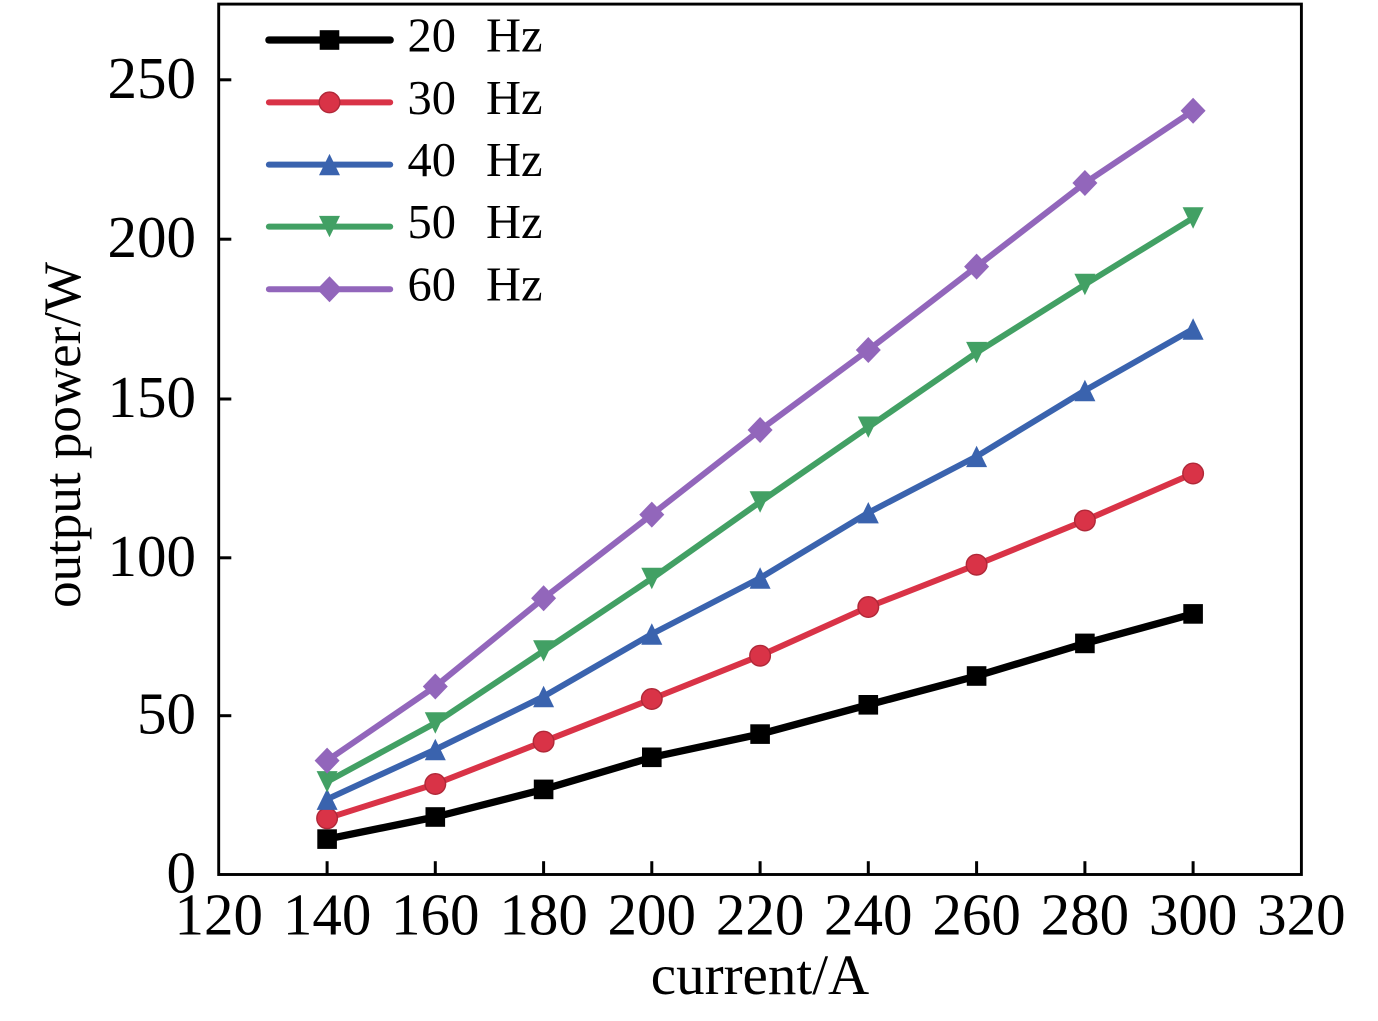 The height and width of the screenshot is (1021, 1378). Describe the element at coordinates (1193, 915) in the screenshot. I see `svg-text: 300` at that location.